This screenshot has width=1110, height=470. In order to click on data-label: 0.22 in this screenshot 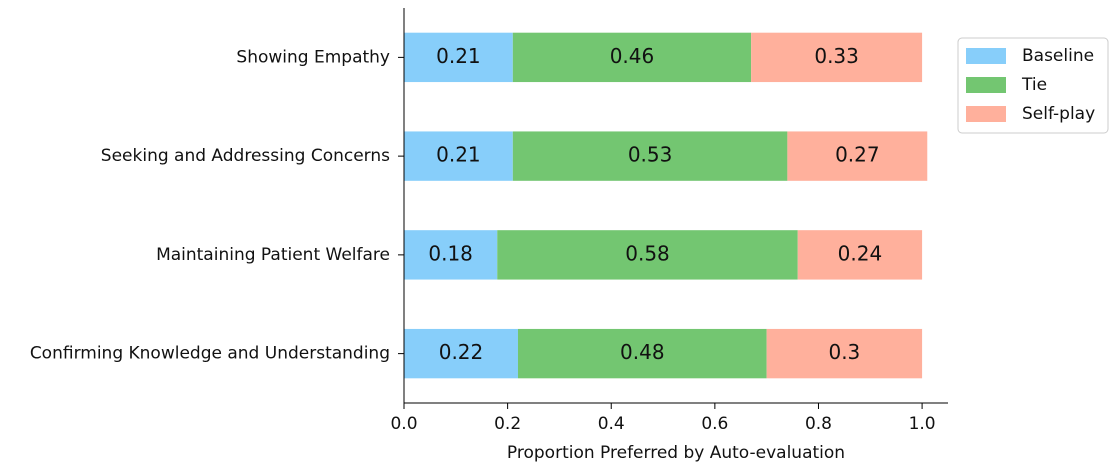, I will do `click(461, 352)`.